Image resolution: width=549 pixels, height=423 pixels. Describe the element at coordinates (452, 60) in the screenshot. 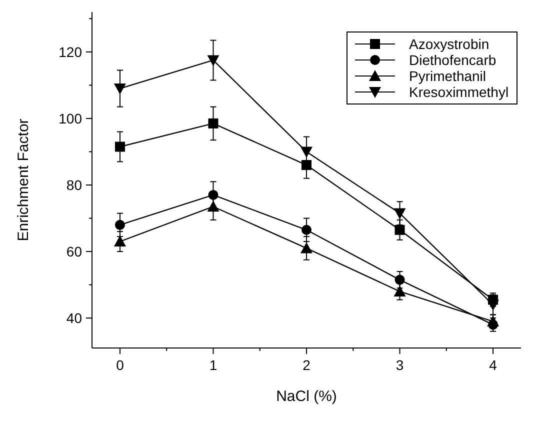

I see `legend-label: Diethofencarb` at that location.